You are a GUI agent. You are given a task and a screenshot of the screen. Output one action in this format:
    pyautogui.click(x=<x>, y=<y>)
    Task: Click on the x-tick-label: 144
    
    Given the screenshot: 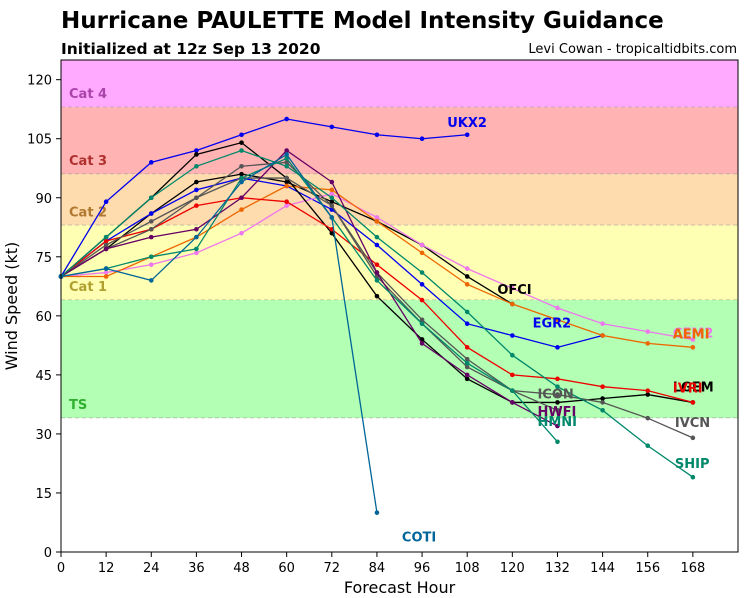 What is the action you would take?
    pyautogui.click(x=602, y=568)
    